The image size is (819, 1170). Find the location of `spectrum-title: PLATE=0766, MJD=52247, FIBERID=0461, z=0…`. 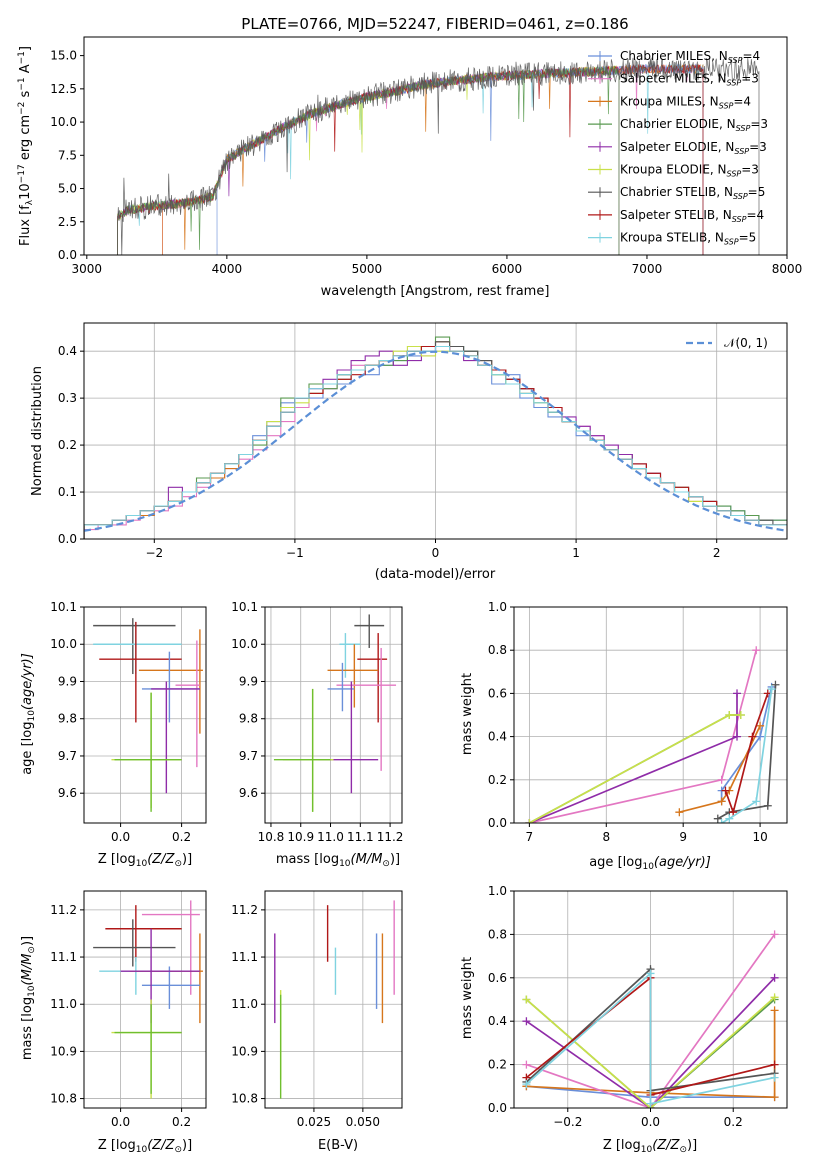

spectrum-title: PLATE=0766, MJD=52247, FIBERID=0461, z=0… is located at coordinates (434, 24).